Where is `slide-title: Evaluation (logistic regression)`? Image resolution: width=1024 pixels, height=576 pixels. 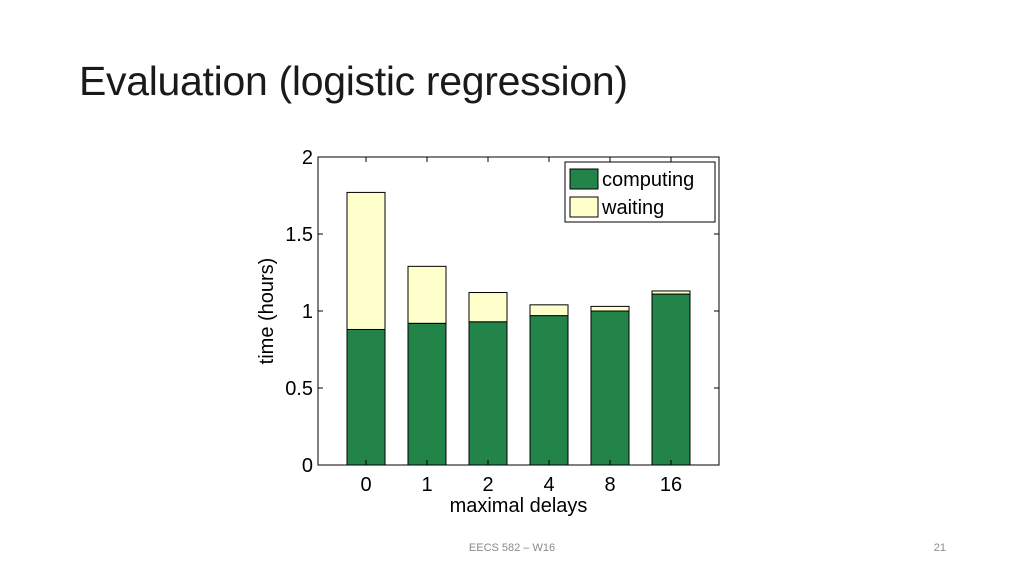 slide-title: Evaluation (logistic regression) is located at coordinates (353, 81).